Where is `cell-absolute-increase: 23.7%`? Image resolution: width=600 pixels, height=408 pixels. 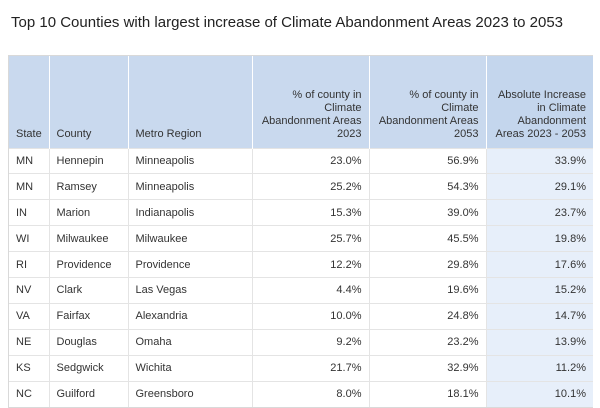
cell-absolute-increase: 23.7% is located at coordinates (539, 212).